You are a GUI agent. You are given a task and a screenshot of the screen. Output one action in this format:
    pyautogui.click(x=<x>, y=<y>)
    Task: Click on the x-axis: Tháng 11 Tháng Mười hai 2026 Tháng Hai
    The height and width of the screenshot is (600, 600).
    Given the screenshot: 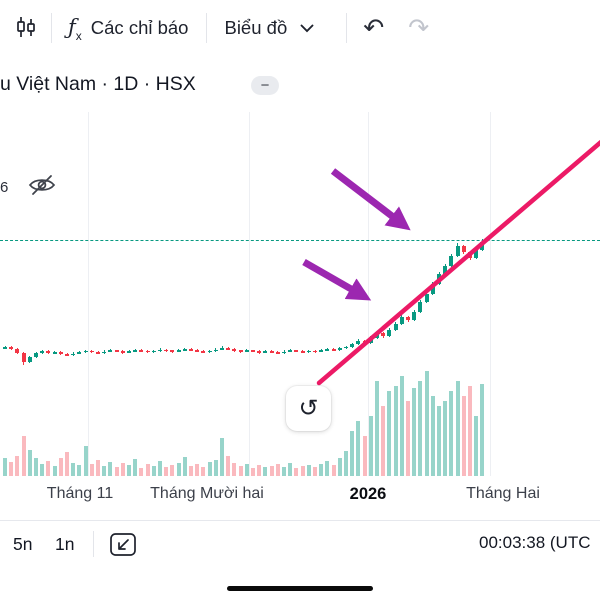 What is the action you would take?
    pyautogui.click(x=300, y=492)
    